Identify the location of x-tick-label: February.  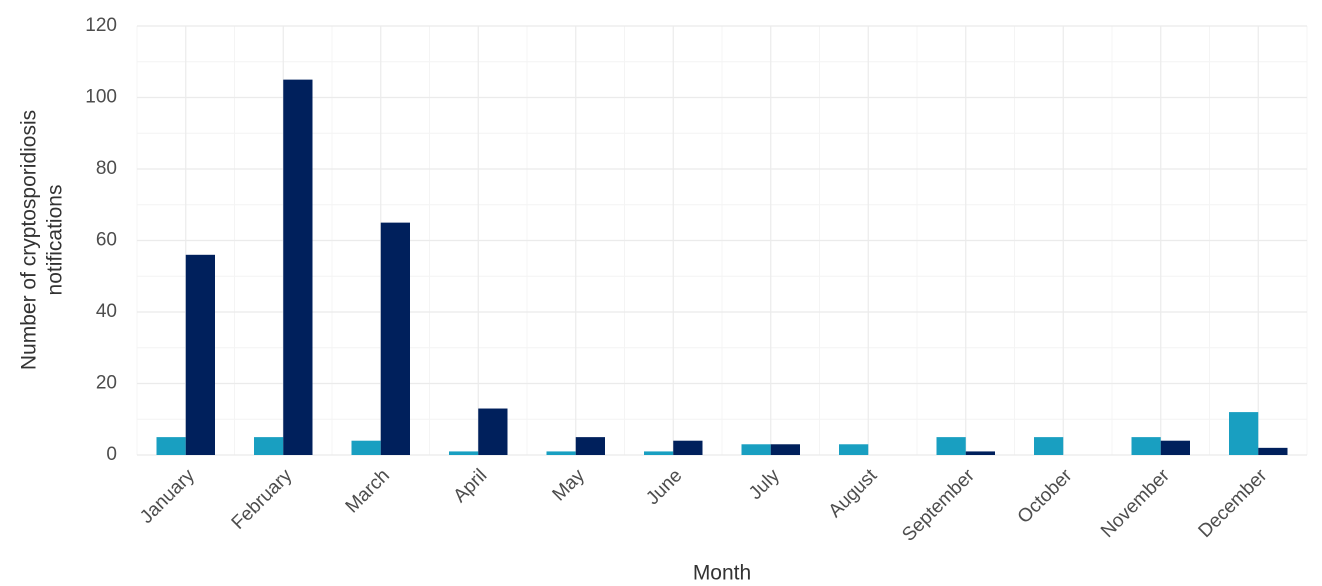
(262, 499).